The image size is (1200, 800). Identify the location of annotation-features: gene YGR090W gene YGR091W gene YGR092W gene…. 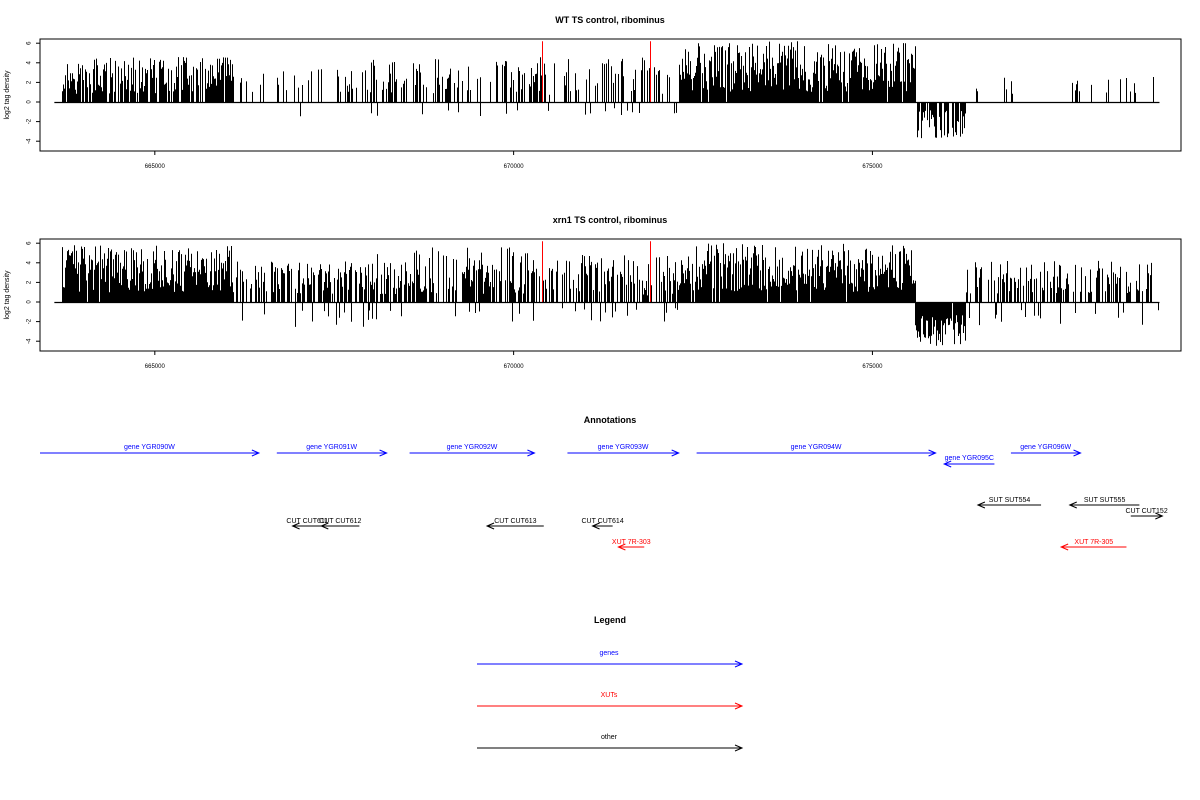
(604, 497).